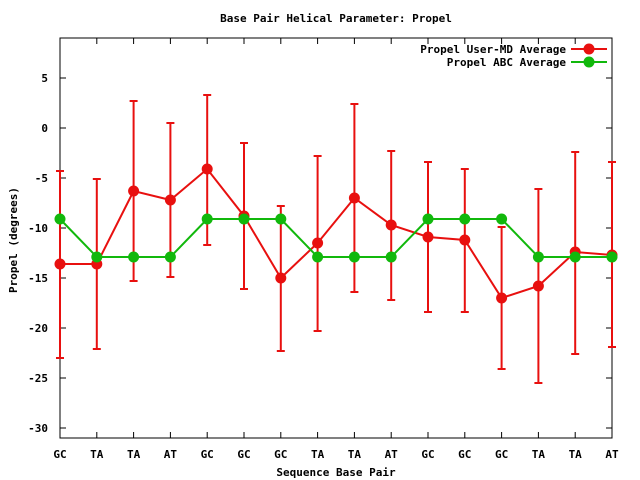 The image size is (640, 480). Describe the element at coordinates (44, 128) in the screenshot. I see `y-tick-label: 0` at that location.